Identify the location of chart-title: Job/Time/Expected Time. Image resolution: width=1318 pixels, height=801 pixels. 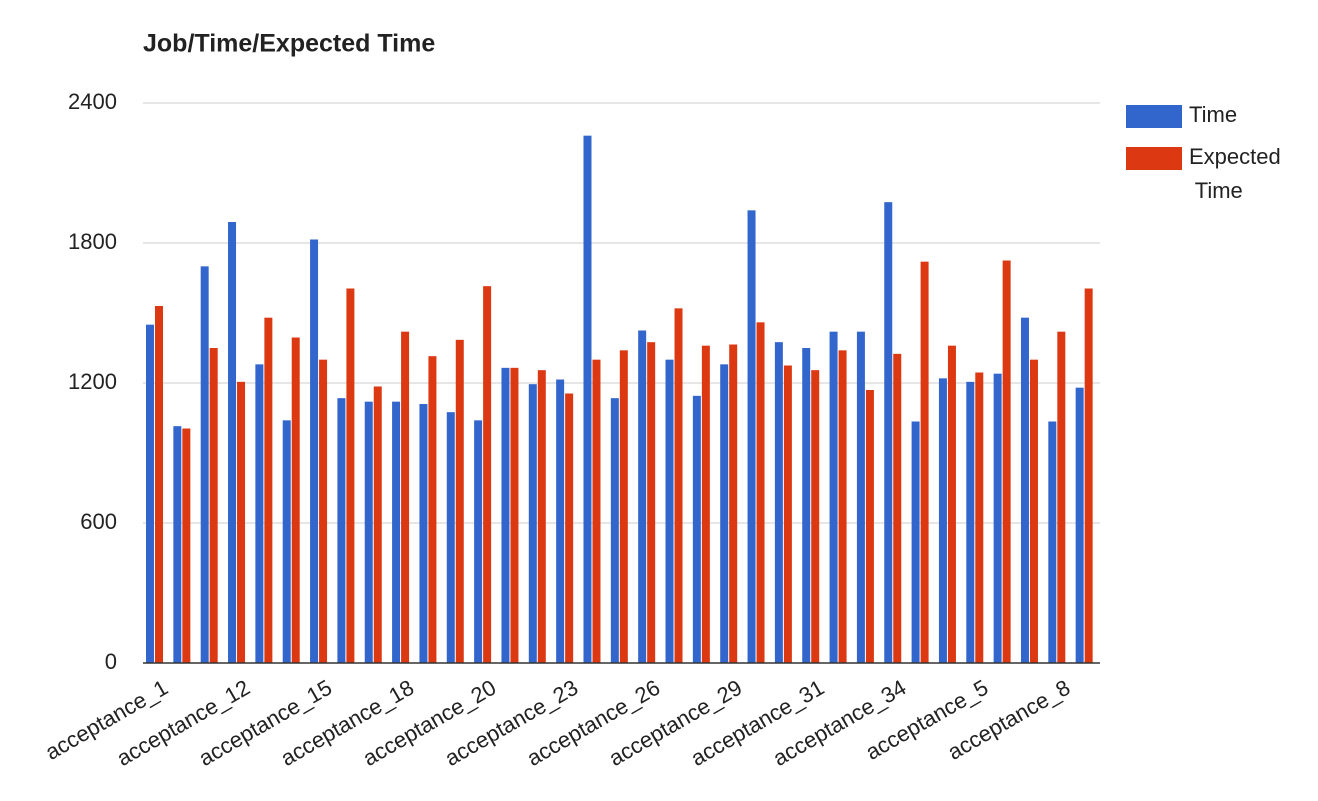
(289, 44).